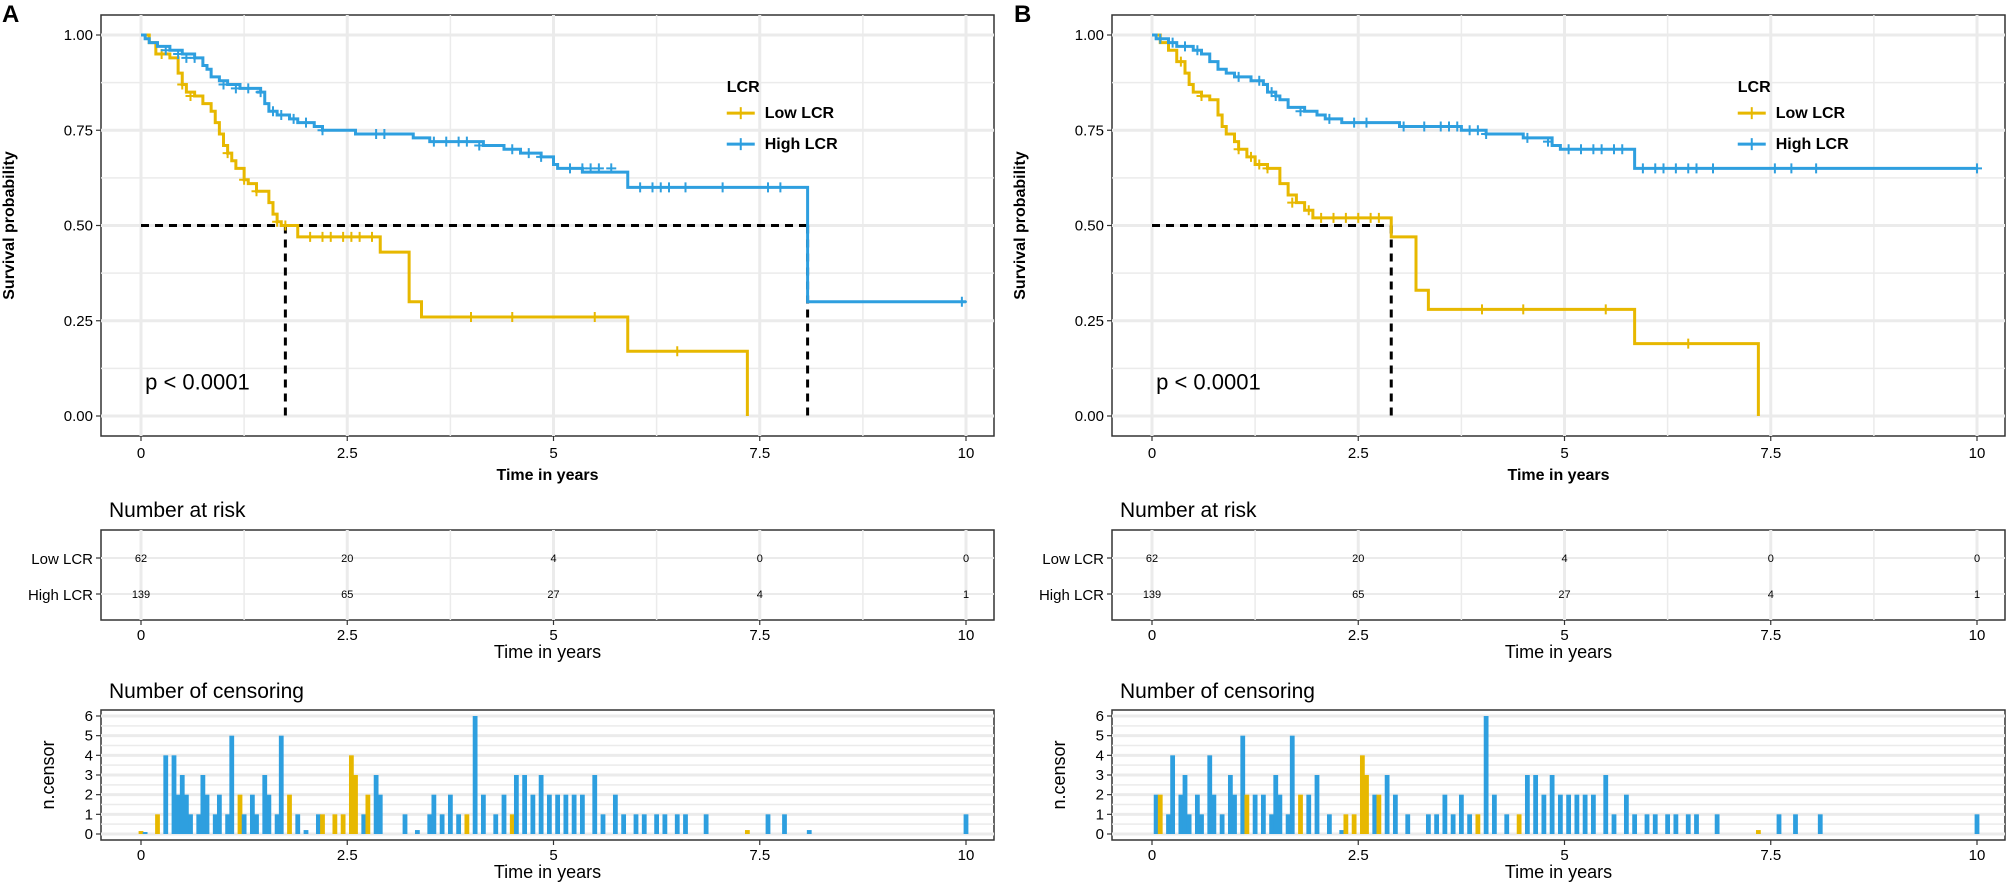 This screenshot has height=885, width=2009. What do you see at coordinates (1358, 453) in the screenshot?
I see `x-tick-label: 2.5` at bounding box center [1358, 453].